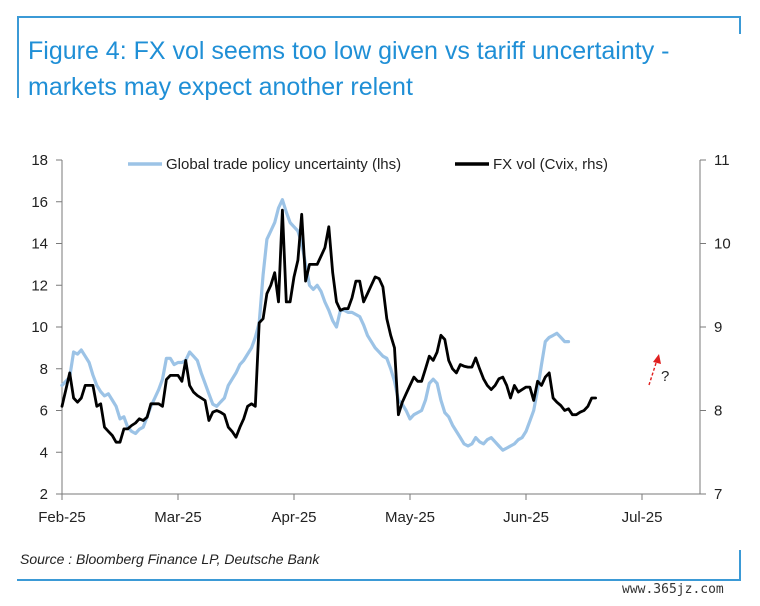  Describe the element at coordinates (62, 517) in the screenshot. I see `x-tick-label: Feb-25` at that location.